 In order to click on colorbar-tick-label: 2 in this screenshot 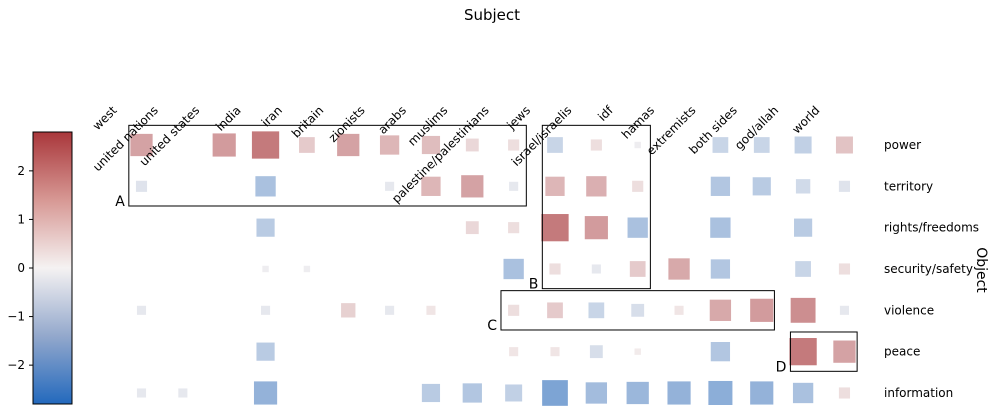, I will do `click(21, 171)`.